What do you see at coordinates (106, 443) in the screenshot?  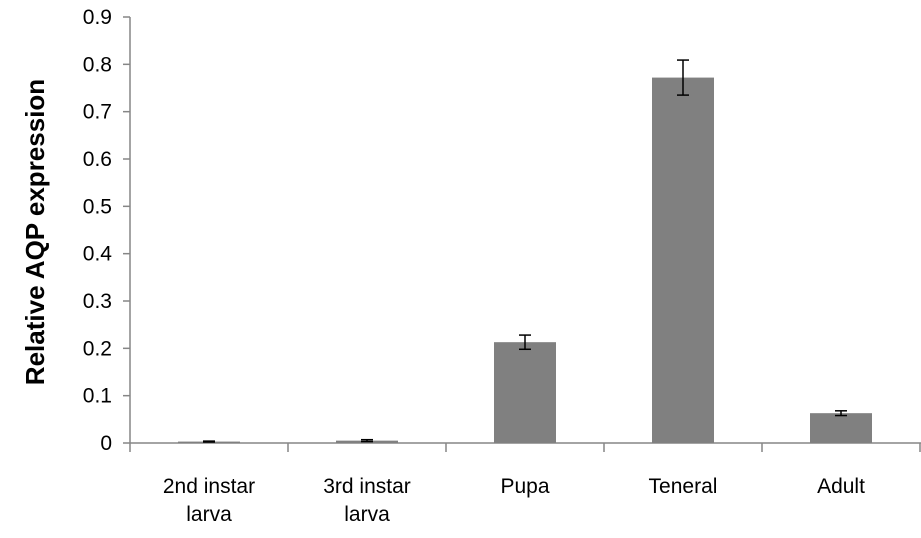 I see `y-tick-label: 0` at bounding box center [106, 443].